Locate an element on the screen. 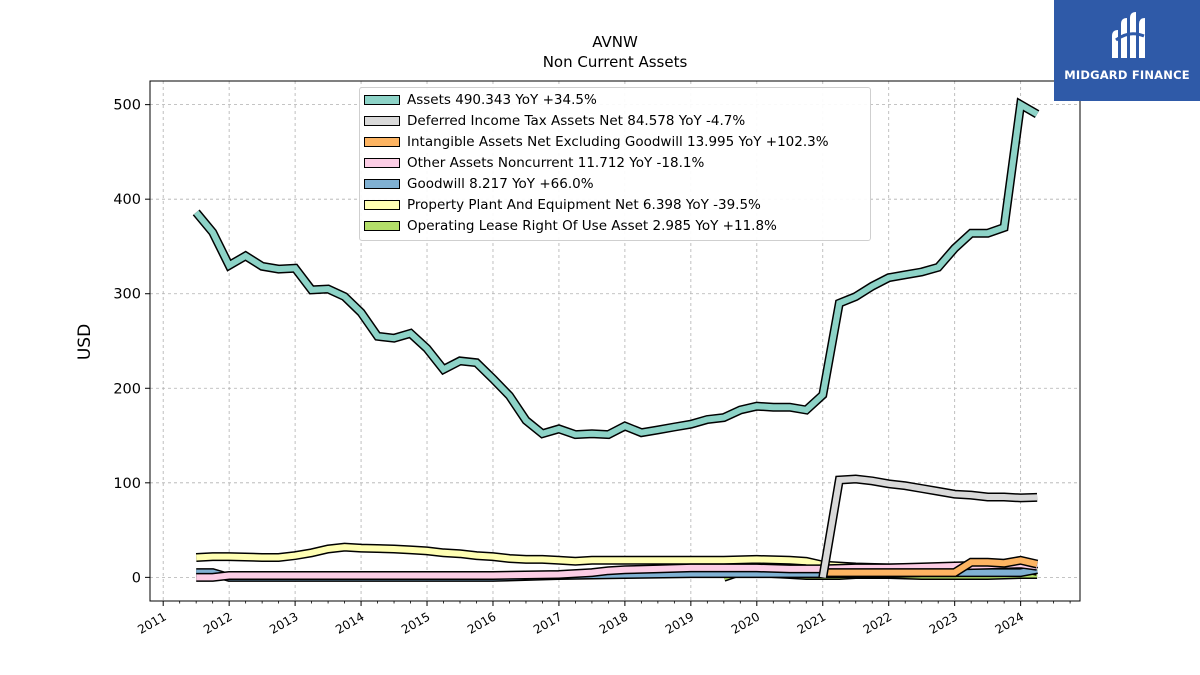 Image resolution: width=1200 pixels, height=675 pixels. x-tick-label: 2018 is located at coordinates (613, 622).